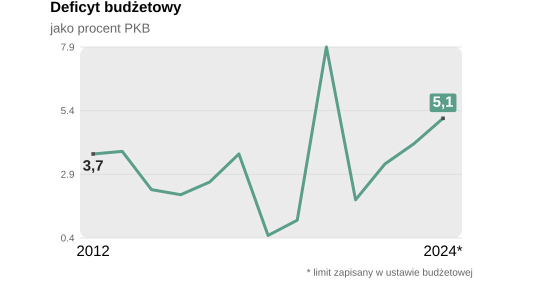  What do you see at coordinates (67, 110) in the screenshot?
I see `y-tick-label: 5.4` at bounding box center [67, 110].